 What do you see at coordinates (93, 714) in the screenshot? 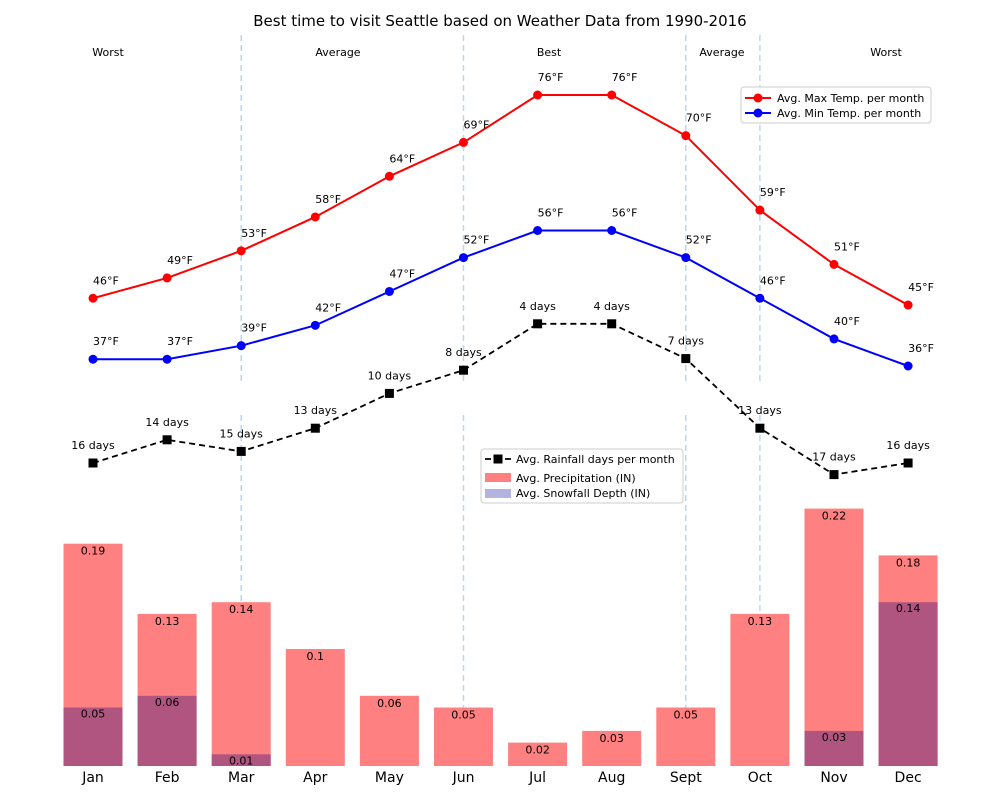
I see `snow-label-0: 0.05` at bounding box center [93, 714].